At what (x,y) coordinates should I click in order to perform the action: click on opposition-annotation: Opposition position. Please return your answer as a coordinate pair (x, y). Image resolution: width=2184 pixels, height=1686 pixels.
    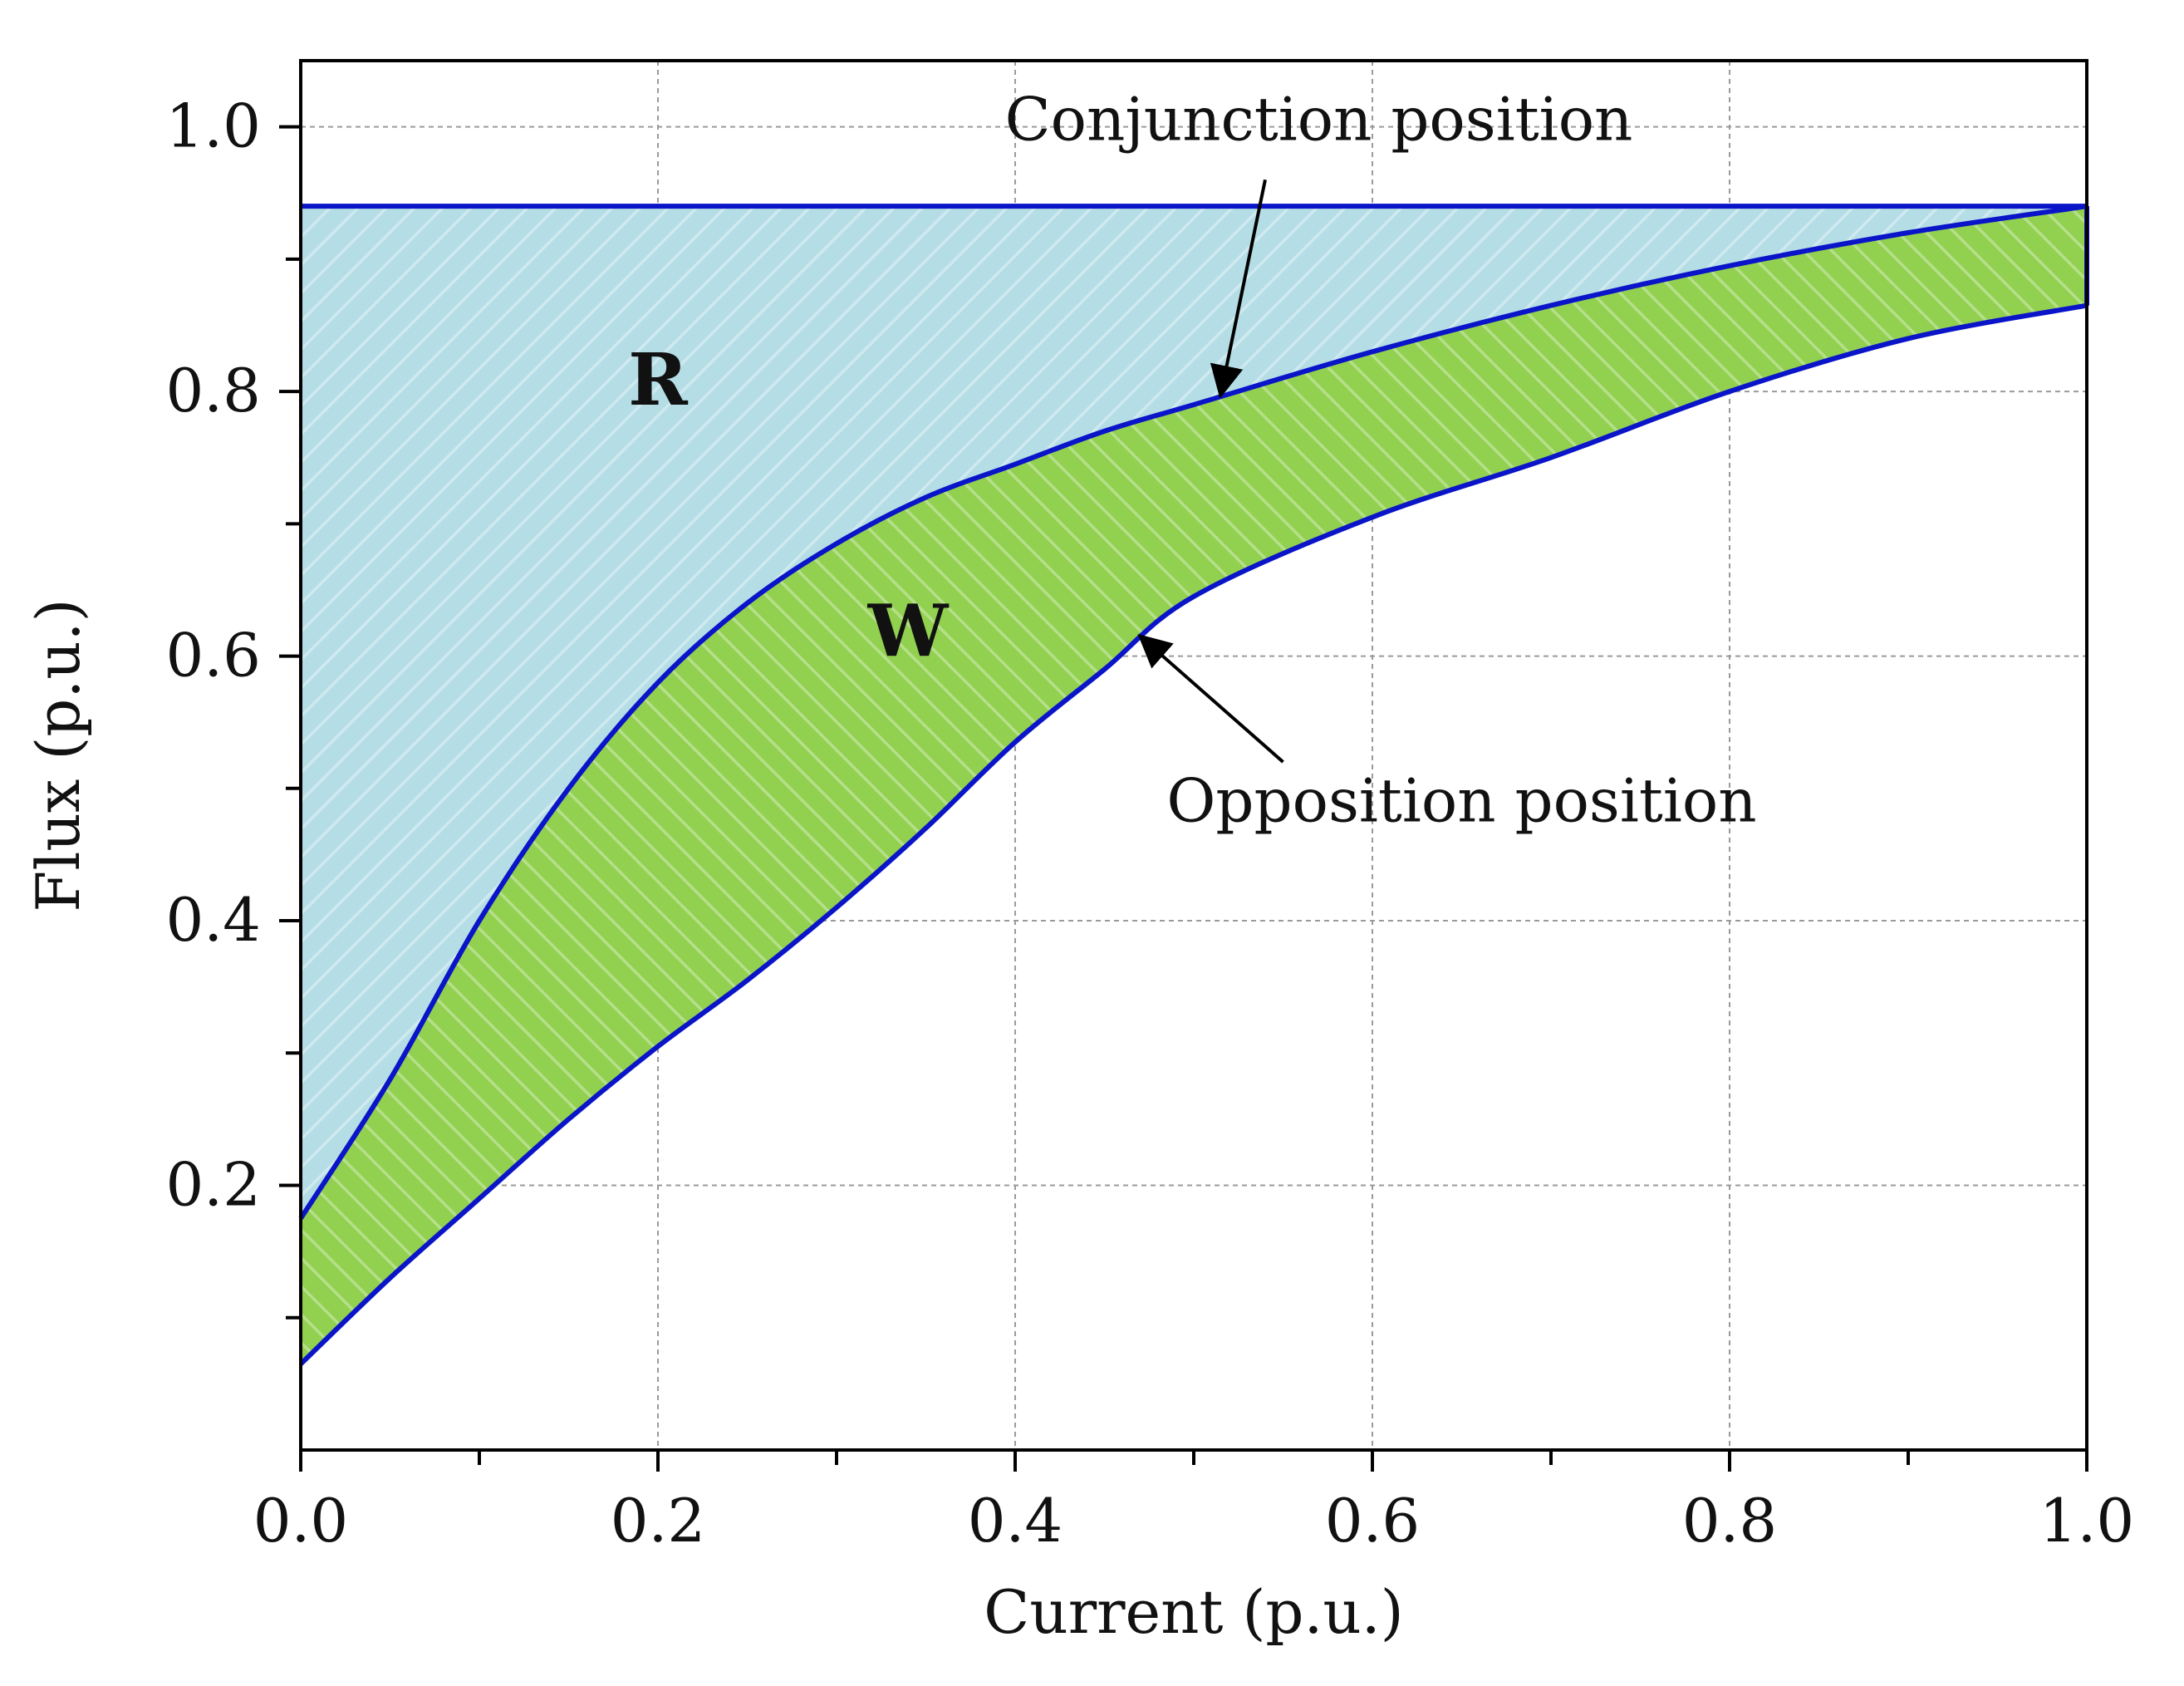
    Looking at the image, I should click on (1461, 801).